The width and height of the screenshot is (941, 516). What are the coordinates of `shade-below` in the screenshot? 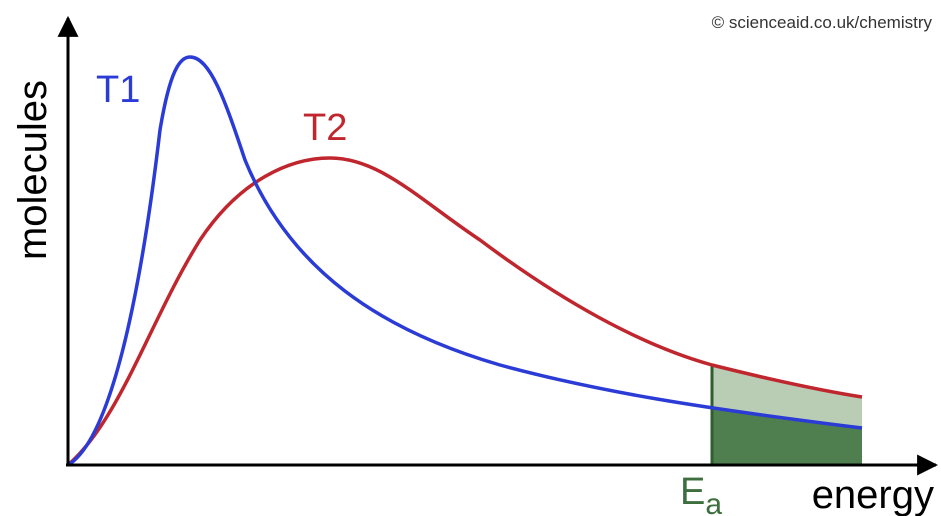 It's located at (787, 437).